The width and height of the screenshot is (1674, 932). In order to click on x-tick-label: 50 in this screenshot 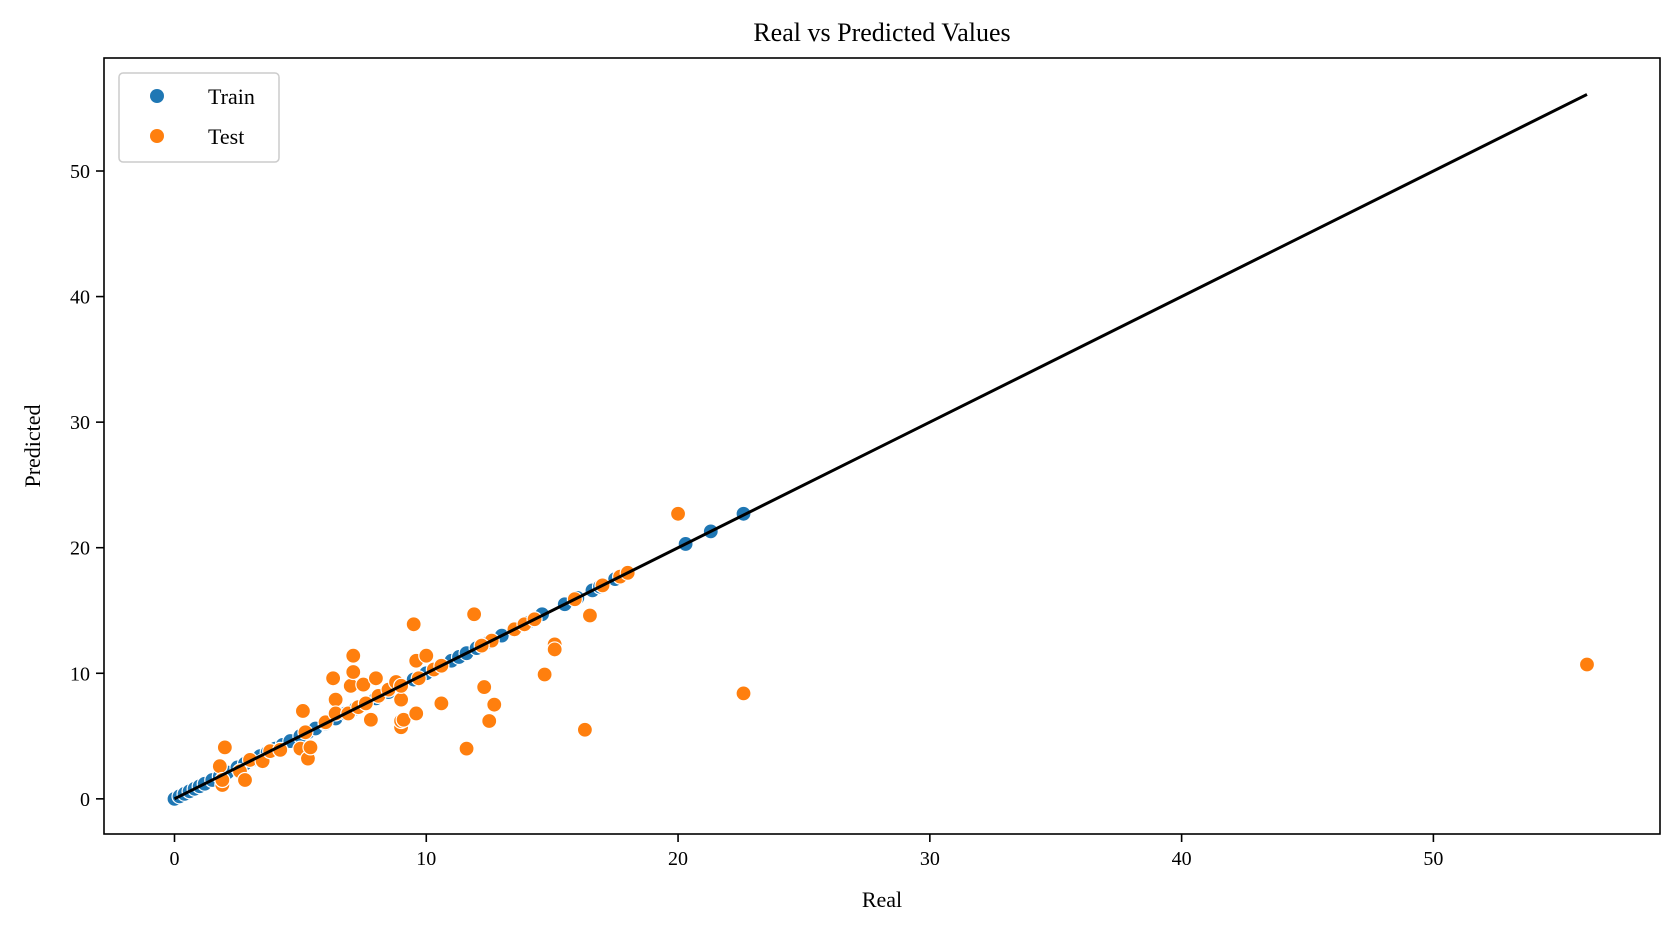, I will do `click(1433, 859)`.